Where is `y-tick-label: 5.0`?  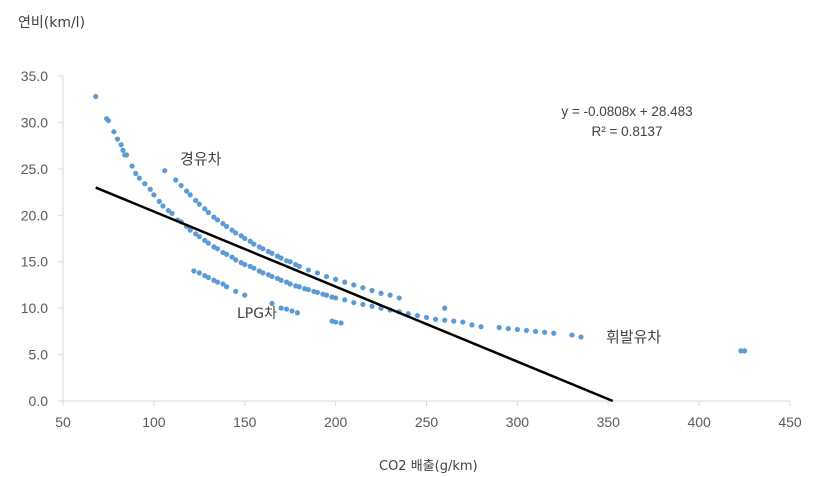
y-tick-label: 5.0 is located at coordinates (39, 355).